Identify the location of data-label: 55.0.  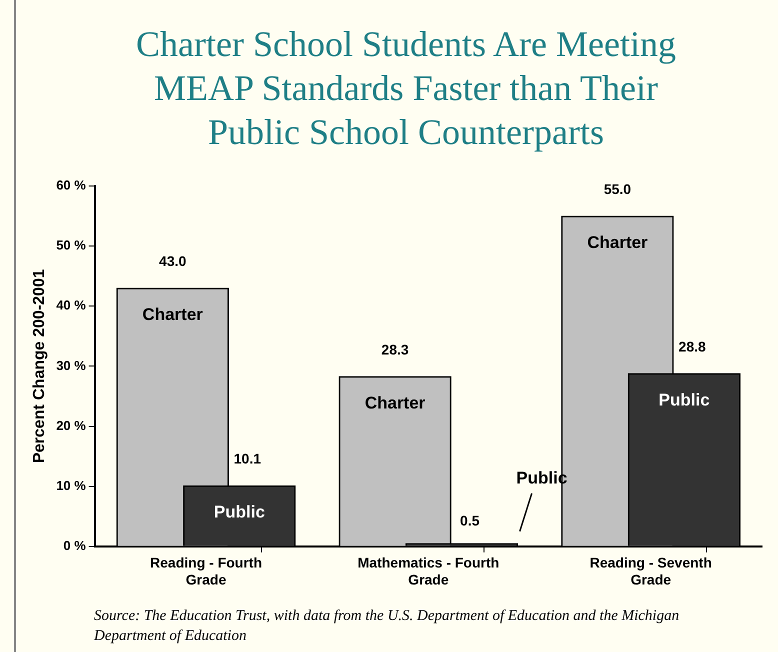
(618, 189).